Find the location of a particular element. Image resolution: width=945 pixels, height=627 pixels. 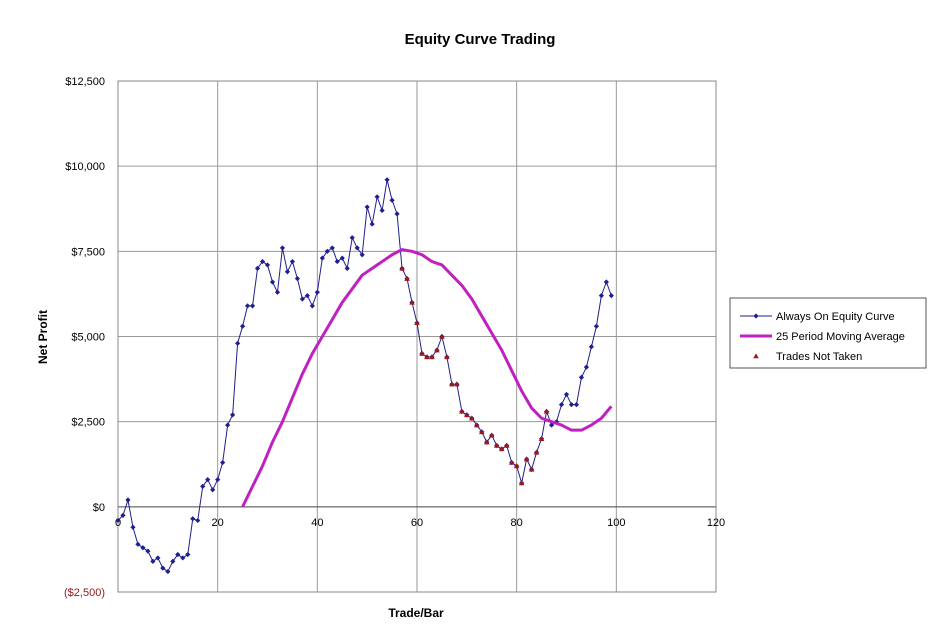

x-tick-label: 60 is located at coordinates (417, 523).